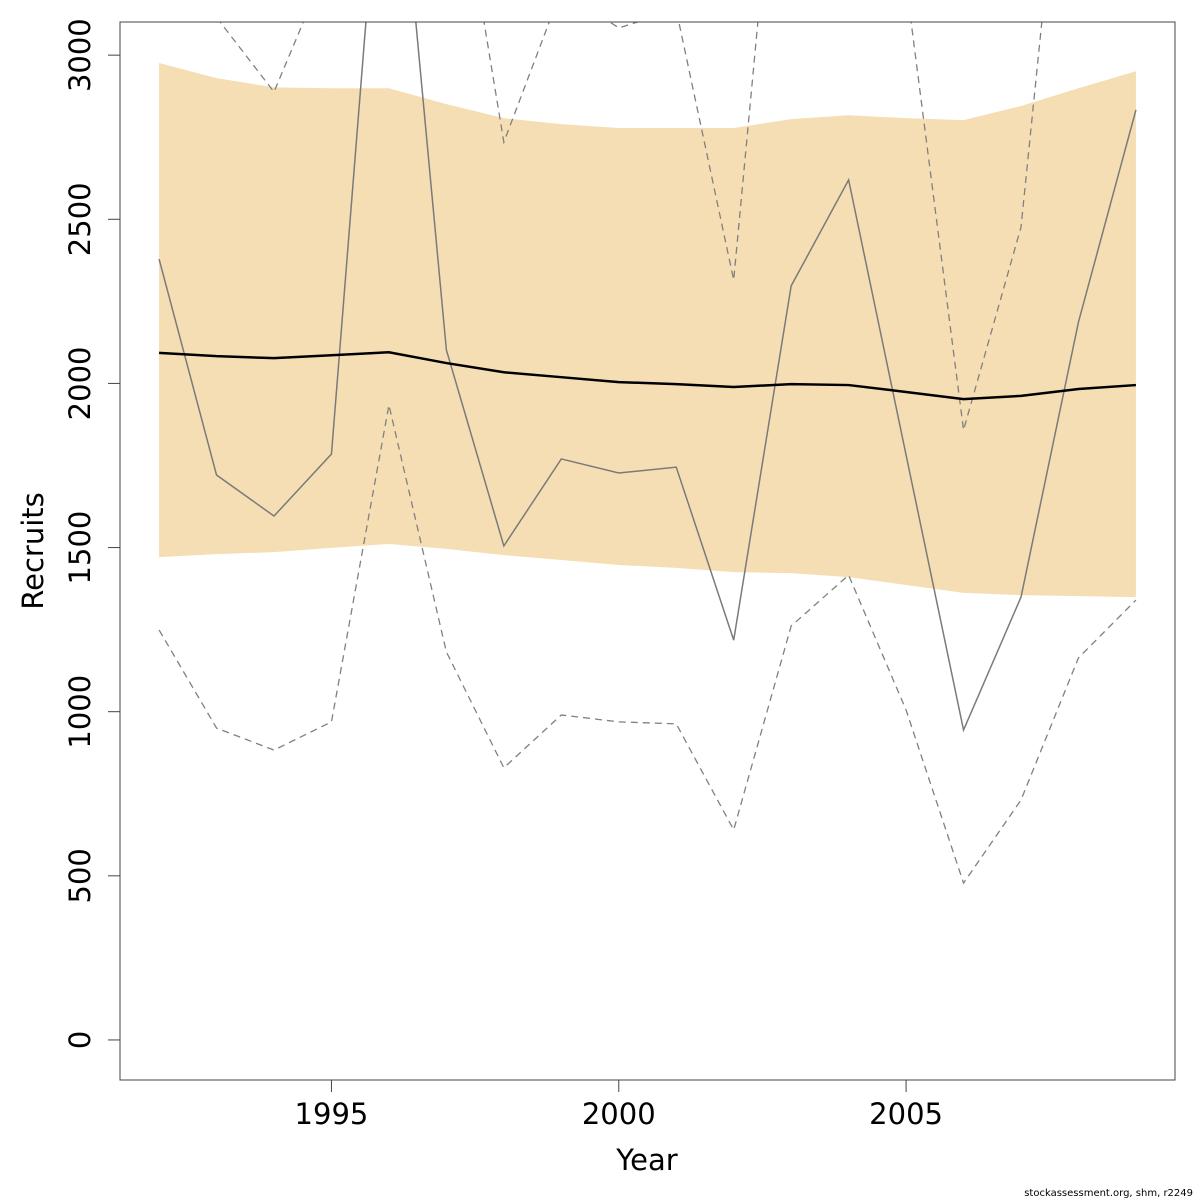 This screenshot has height=1200, width=1200. I want to click on y-tick-label: 2500, so click(80, 219).